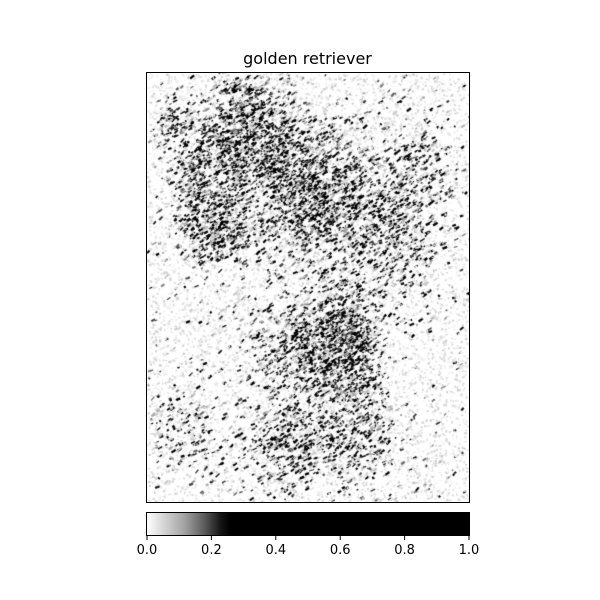  I want to click on colorbar-tick-label: 0.8, so click(404, 550).